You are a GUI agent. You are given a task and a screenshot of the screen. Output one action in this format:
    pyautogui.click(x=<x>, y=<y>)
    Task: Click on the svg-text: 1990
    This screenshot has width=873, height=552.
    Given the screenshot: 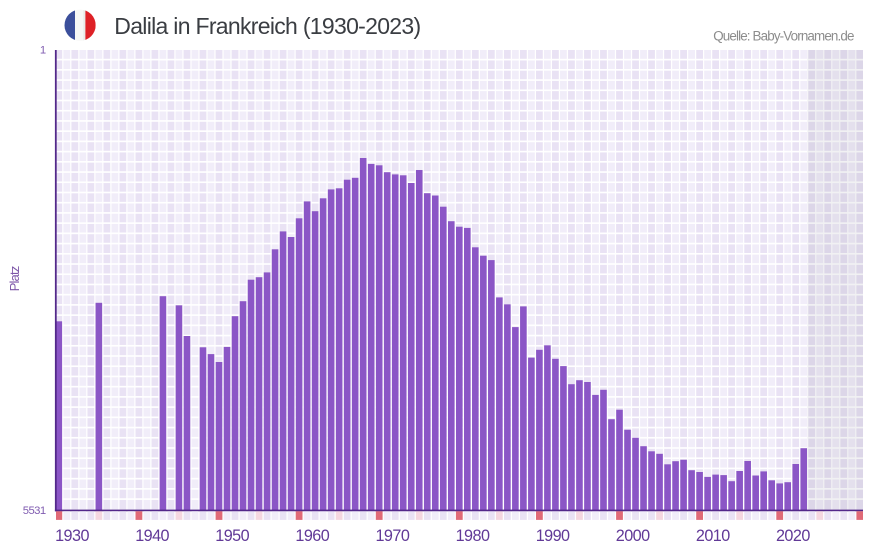 What is the action you would take?
    pyautogui.click(x=553, y=536)
    